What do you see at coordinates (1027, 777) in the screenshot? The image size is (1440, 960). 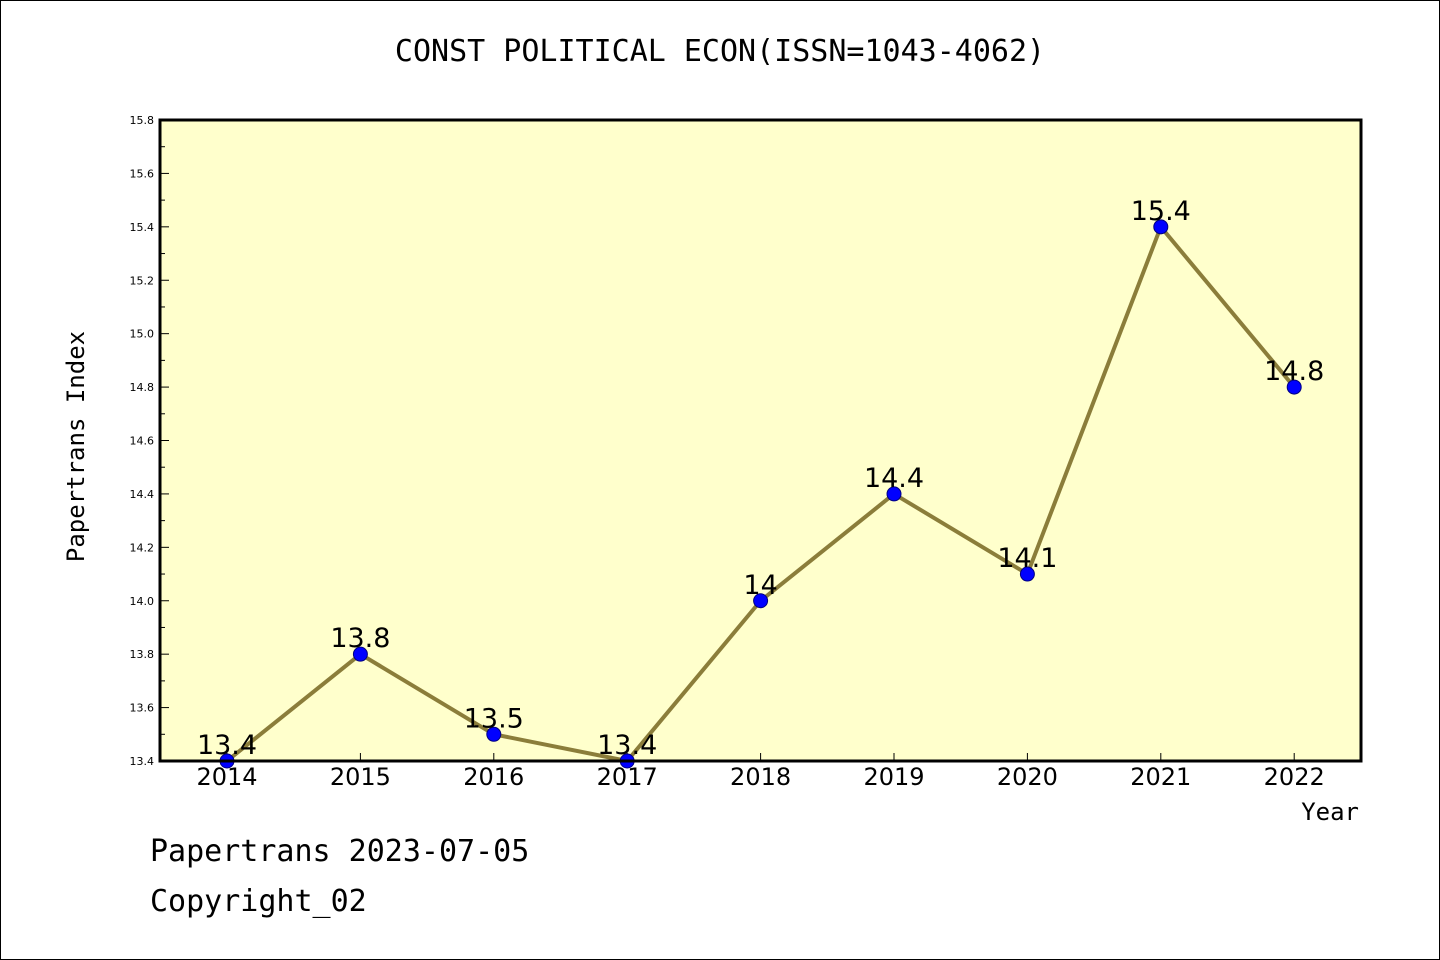 I see `x-tick-label: 2020` at bounding box center [1027, 777].